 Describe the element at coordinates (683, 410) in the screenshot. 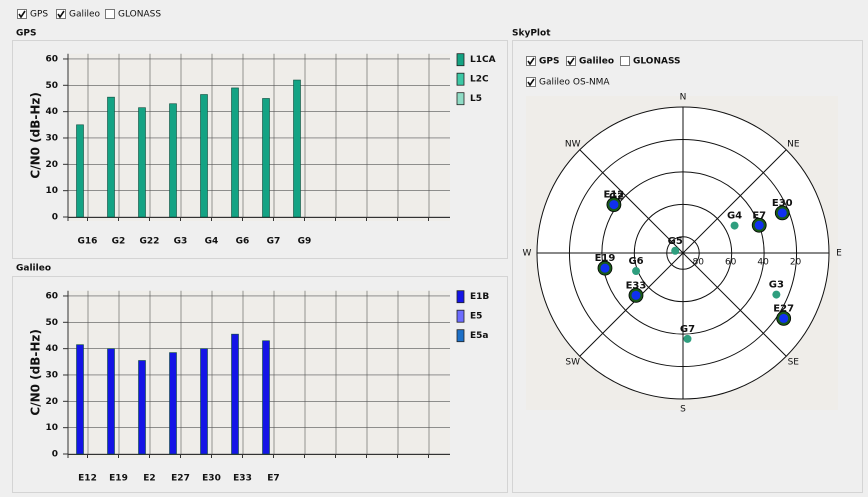

I see `direction-label: S` at that location.